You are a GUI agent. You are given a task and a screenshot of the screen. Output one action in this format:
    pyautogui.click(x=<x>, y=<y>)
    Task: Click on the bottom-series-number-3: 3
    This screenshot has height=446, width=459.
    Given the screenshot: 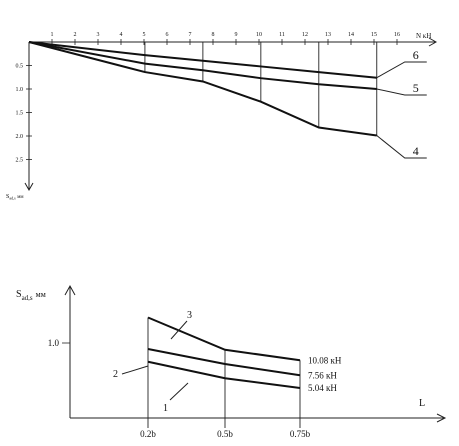 What is the action you would take?
    pyautogui.click(x=189, y=315)
    